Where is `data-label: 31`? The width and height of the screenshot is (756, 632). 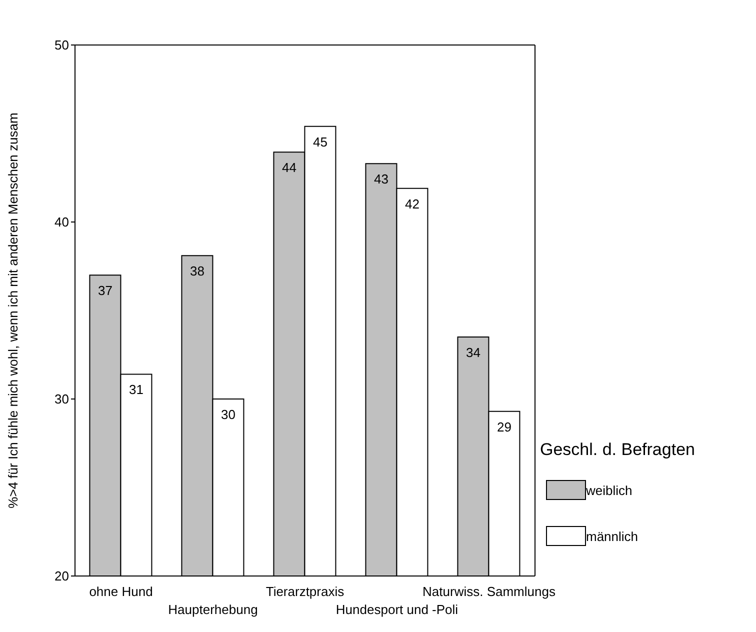 data-label: 31 is located at coordinates (136, 390).